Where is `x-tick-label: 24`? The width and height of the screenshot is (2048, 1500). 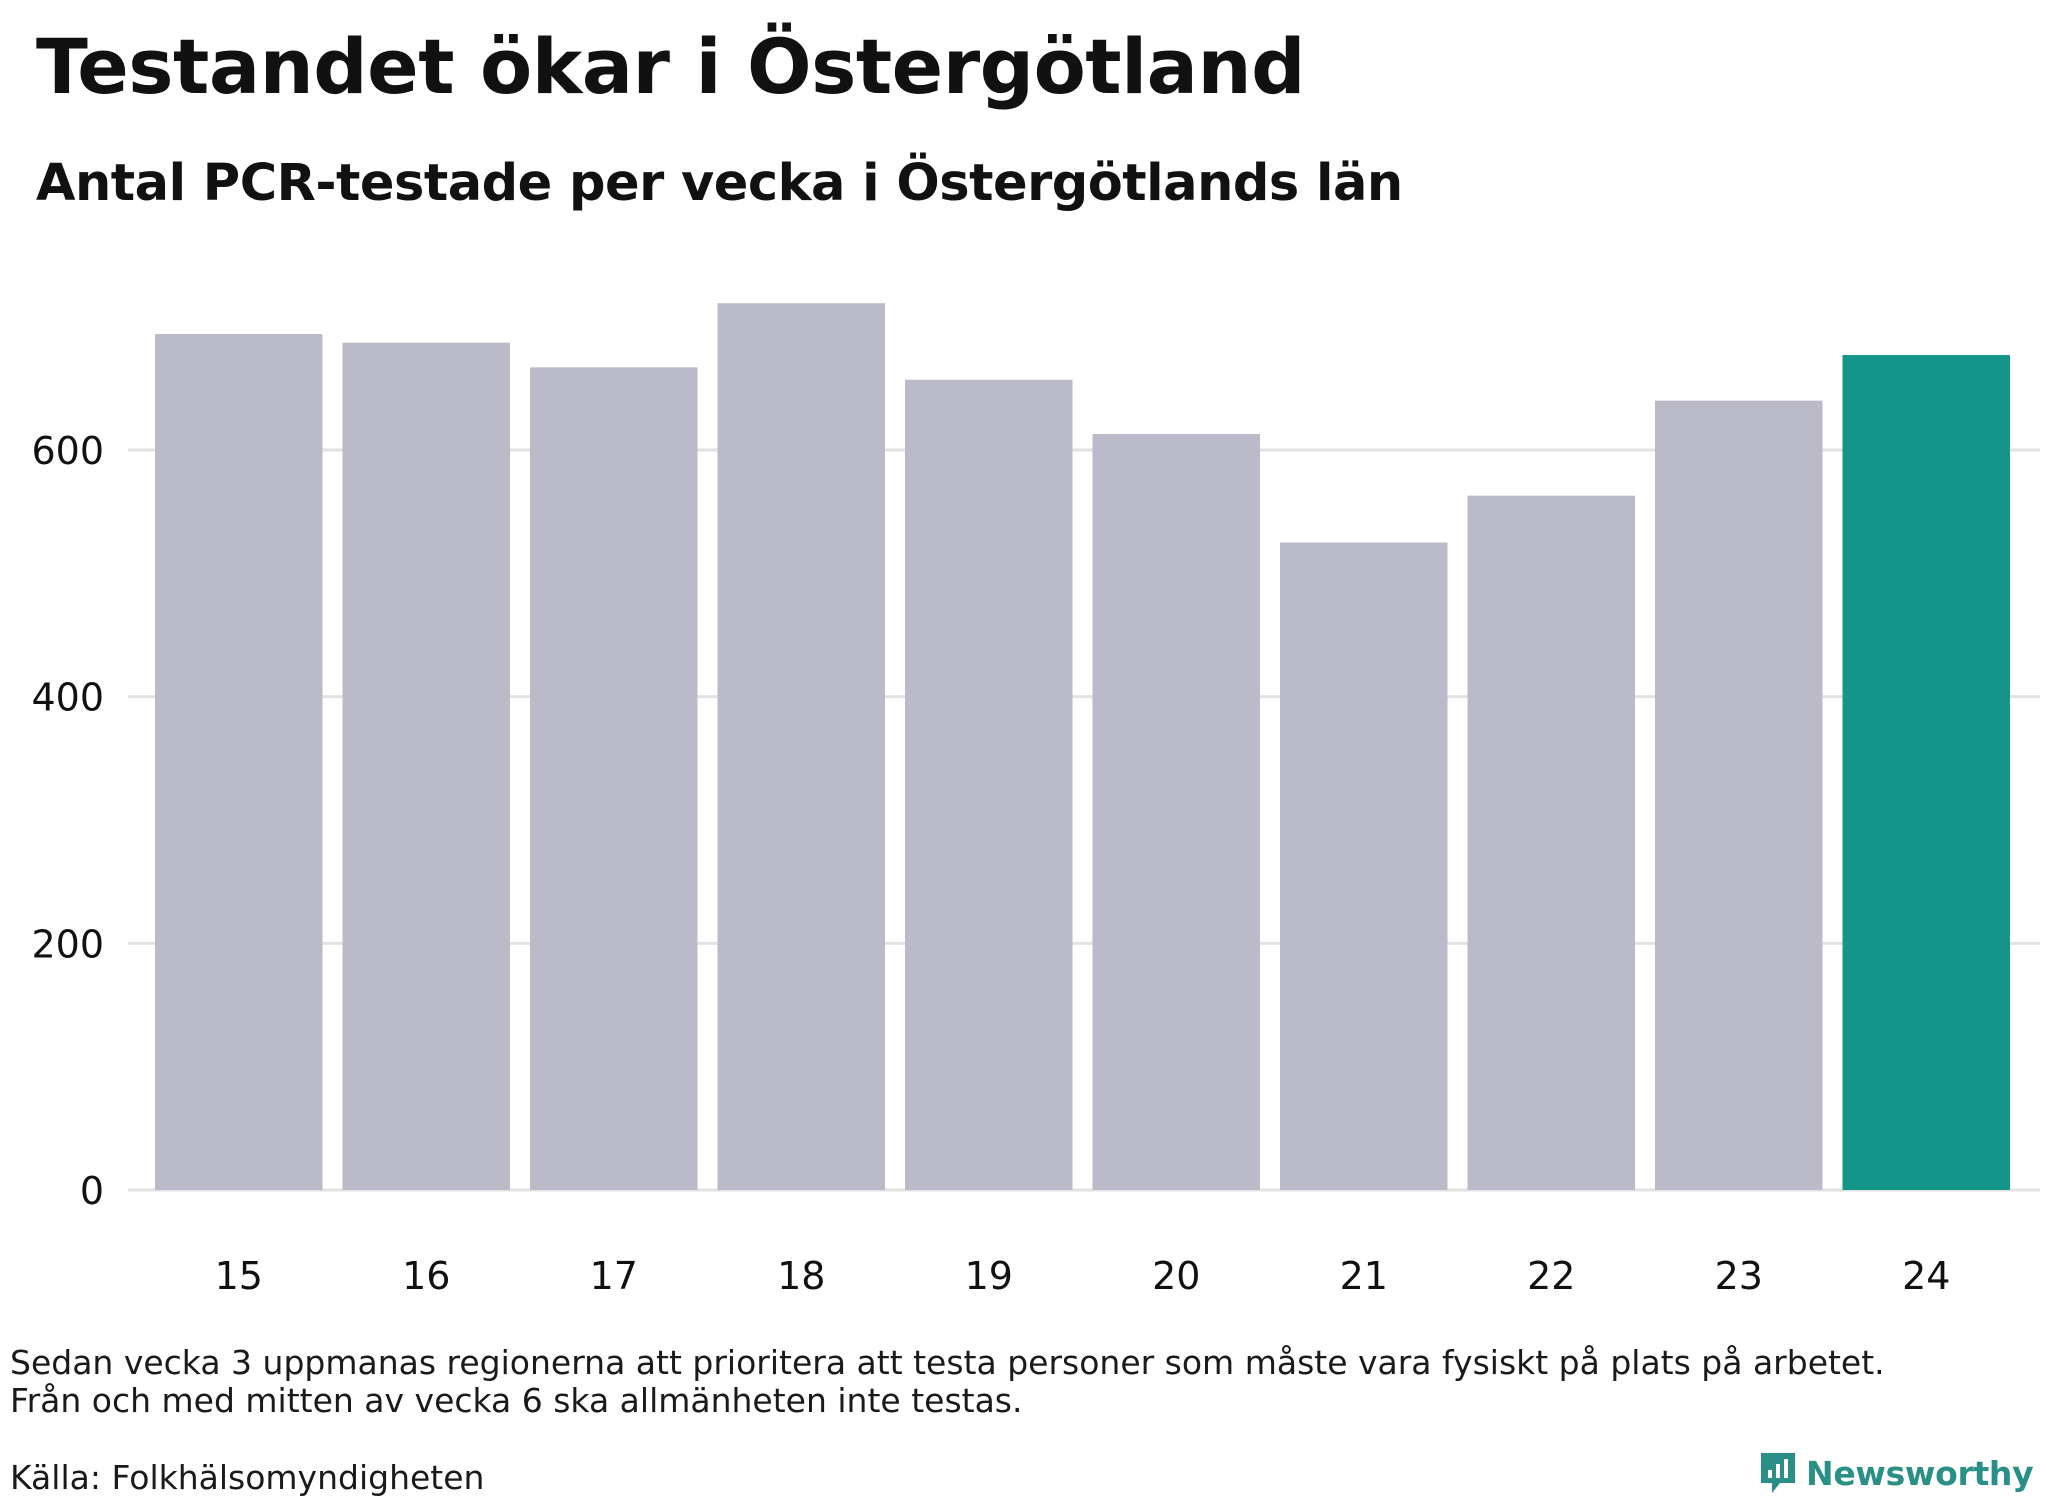
x-tick-label: 24 is located at coordinates (1926, 1276).